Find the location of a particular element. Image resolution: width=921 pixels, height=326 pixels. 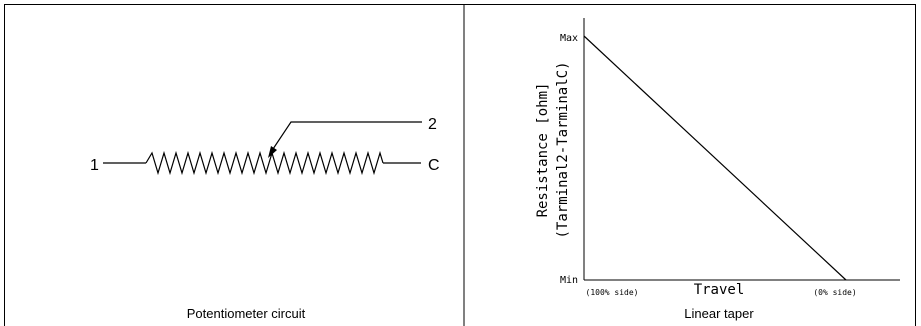

wiper-arrow-icon is located at coordinates (272, 152).